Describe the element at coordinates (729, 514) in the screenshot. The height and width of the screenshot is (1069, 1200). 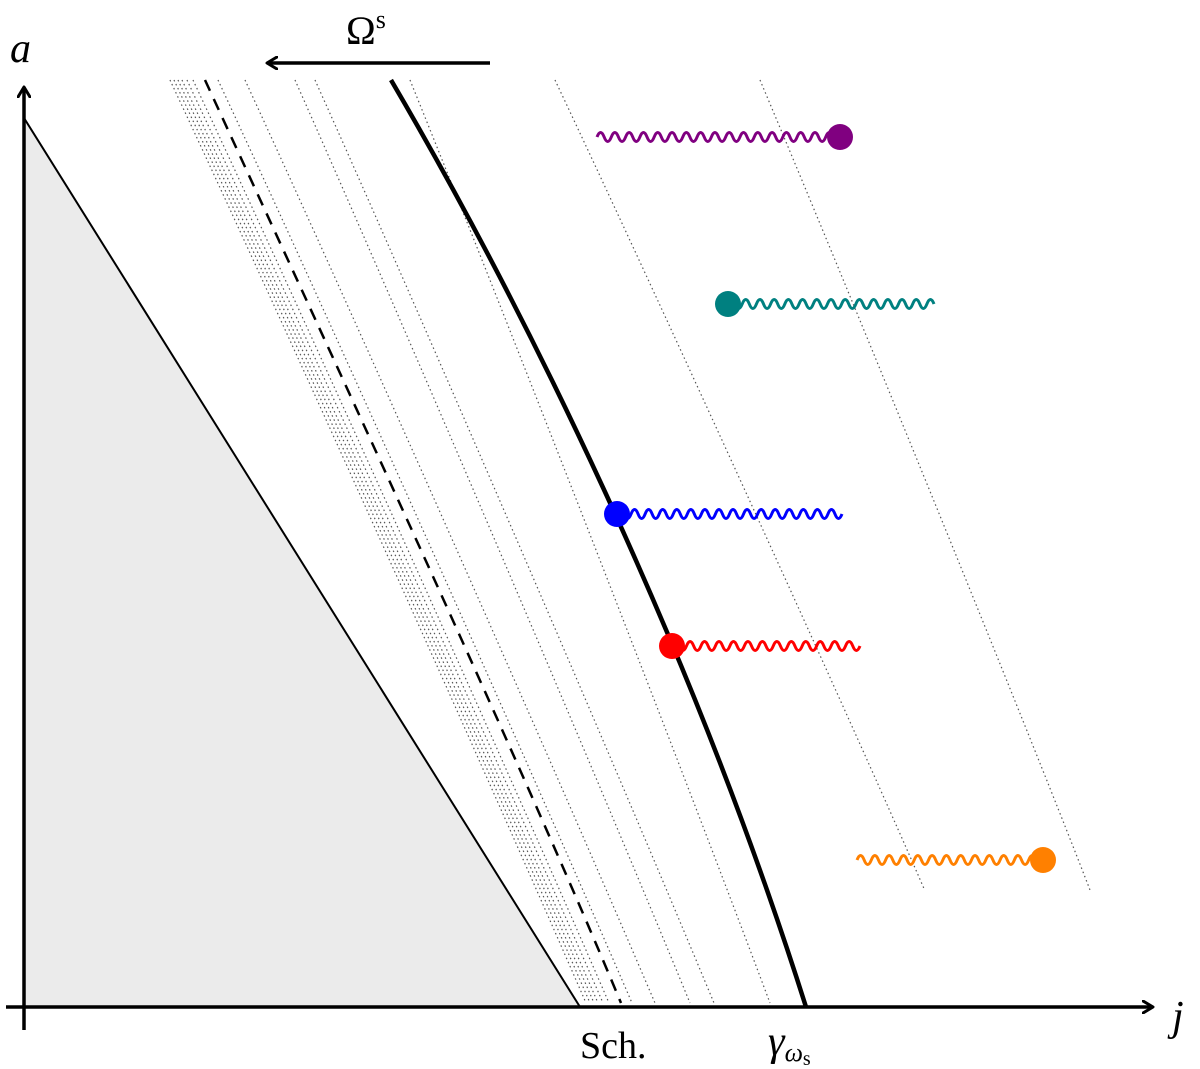
I see `blue-marker-wave` at that location.